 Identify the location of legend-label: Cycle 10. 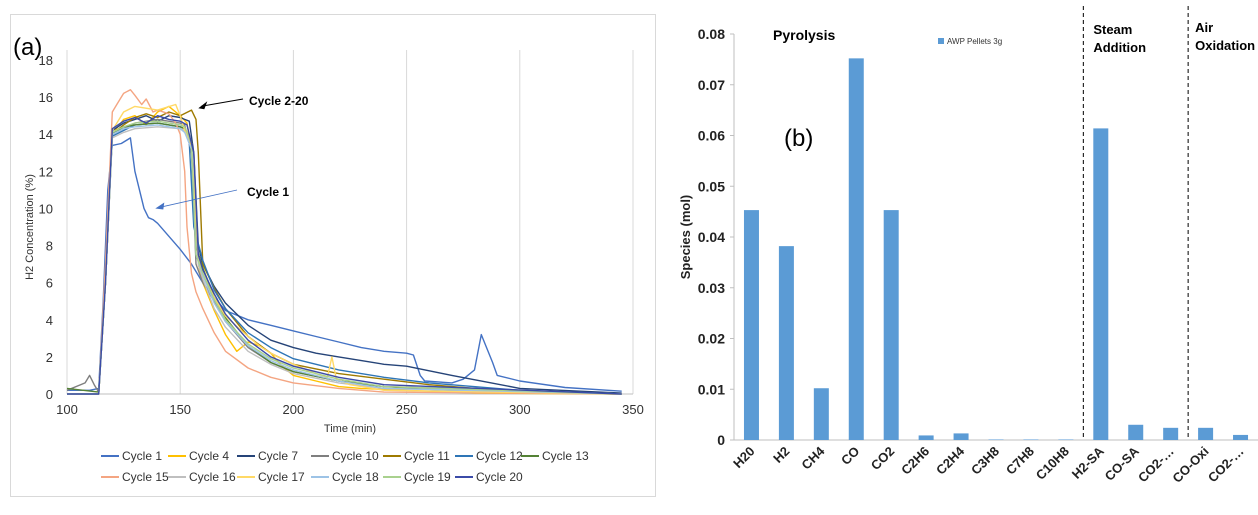
(355, 456).